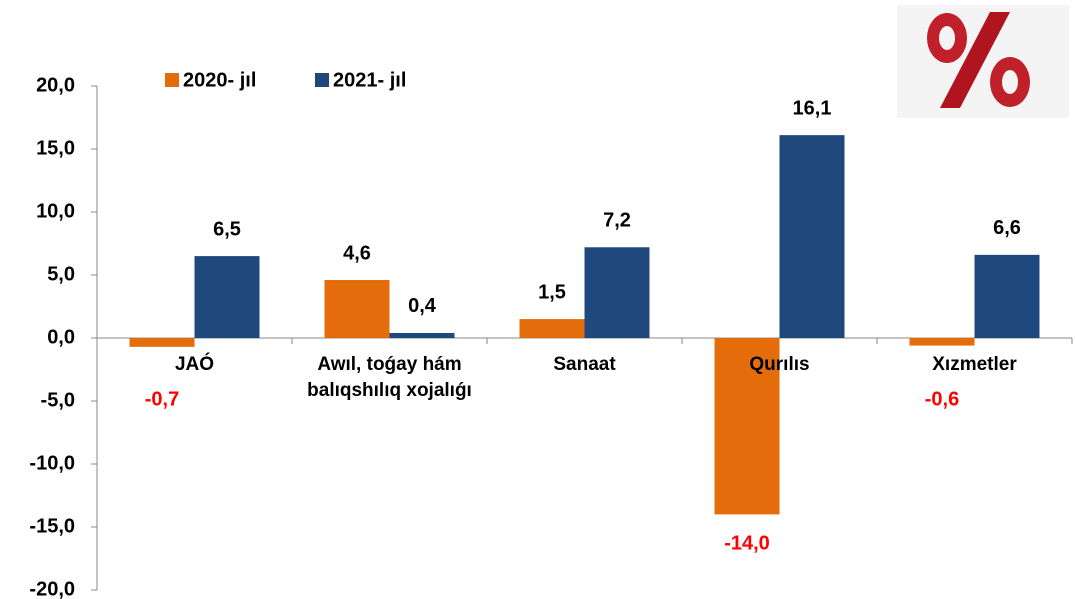 Image resolution: width=1075 pixels, height=599 pixels. Describe the element at coordinates (983, 61) in the screenshot. I see `percent-icon` at that location.